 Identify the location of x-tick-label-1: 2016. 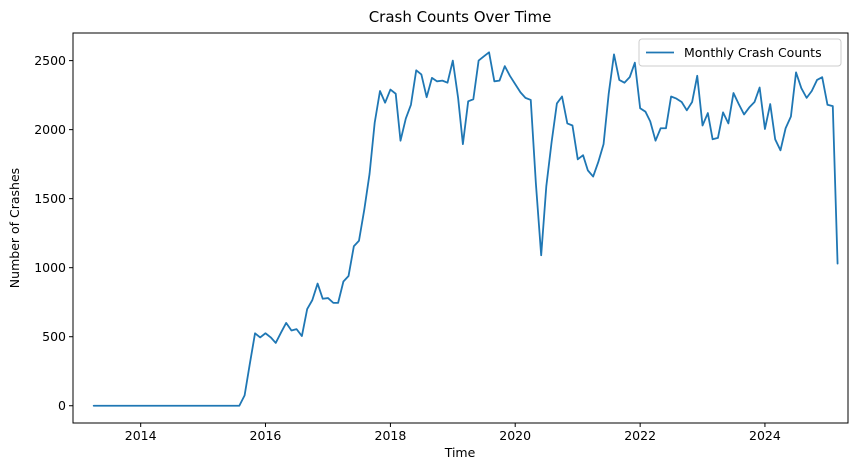
(266, 435).